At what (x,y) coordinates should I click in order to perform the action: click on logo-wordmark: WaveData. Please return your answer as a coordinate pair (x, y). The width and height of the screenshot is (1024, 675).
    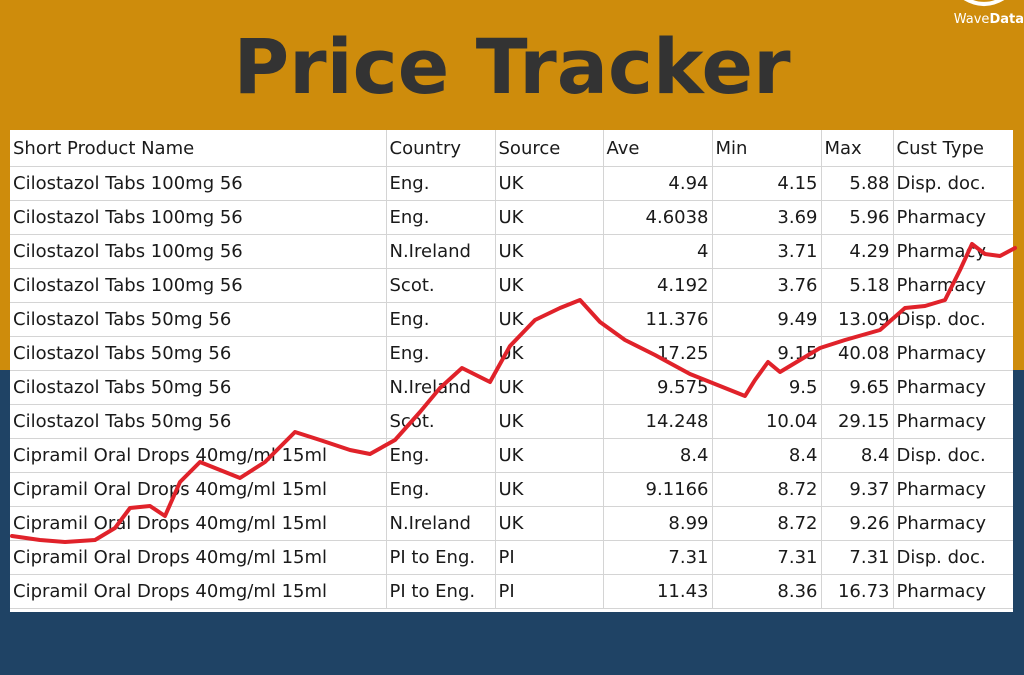
    Looking at the image, I should click on (988, 19).